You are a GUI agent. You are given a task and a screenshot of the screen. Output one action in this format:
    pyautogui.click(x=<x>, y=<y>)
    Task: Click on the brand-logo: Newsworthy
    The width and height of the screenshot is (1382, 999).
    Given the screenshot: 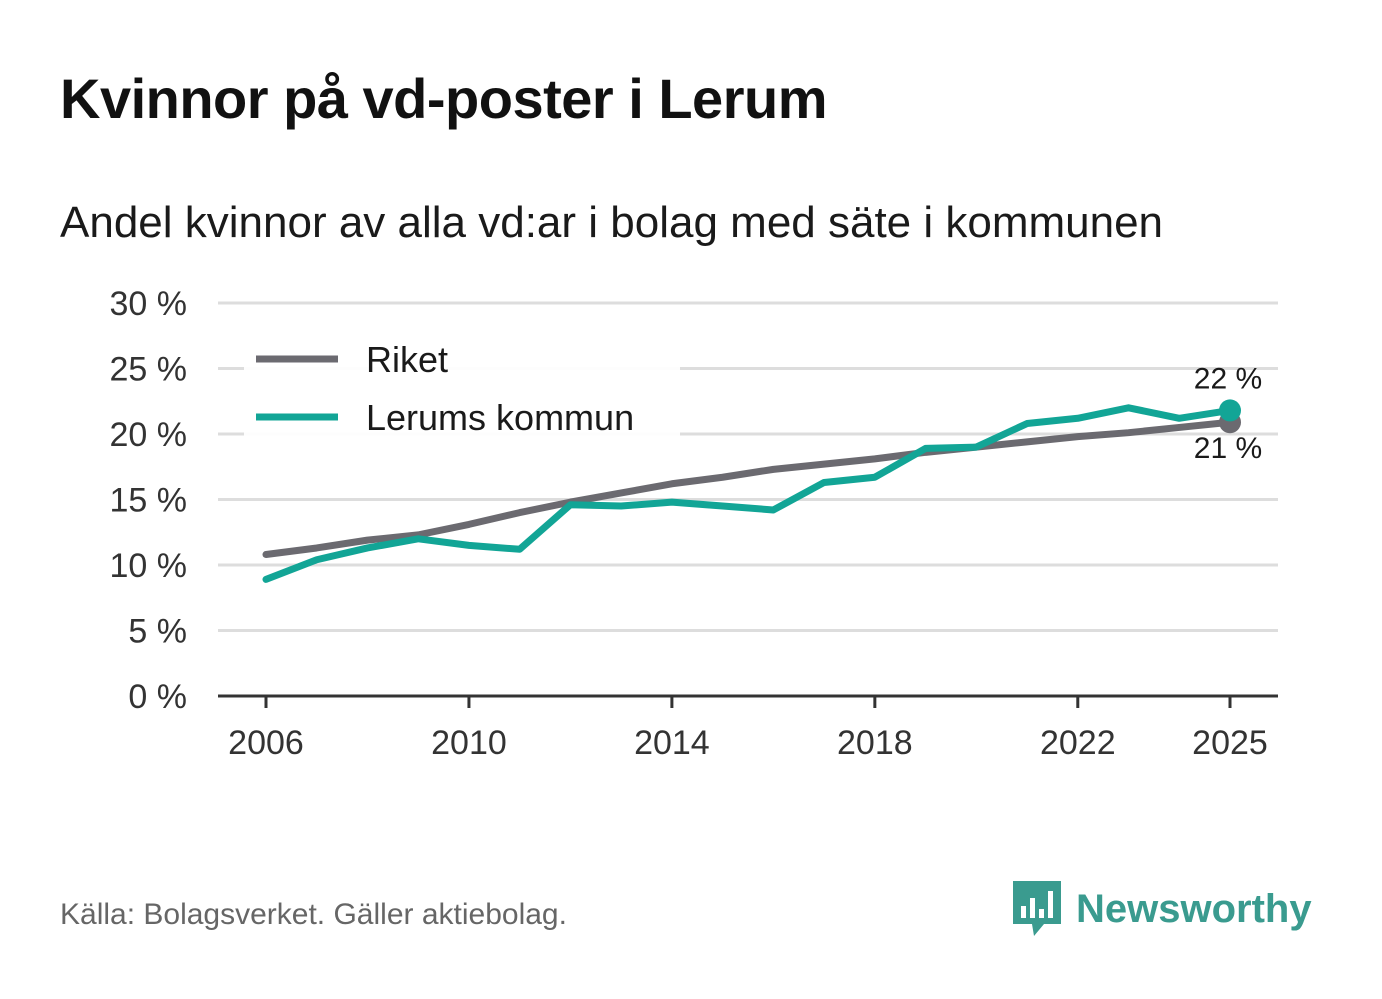 What is the action you would take?
    pyautogui.click(x=1161, y=909)
    